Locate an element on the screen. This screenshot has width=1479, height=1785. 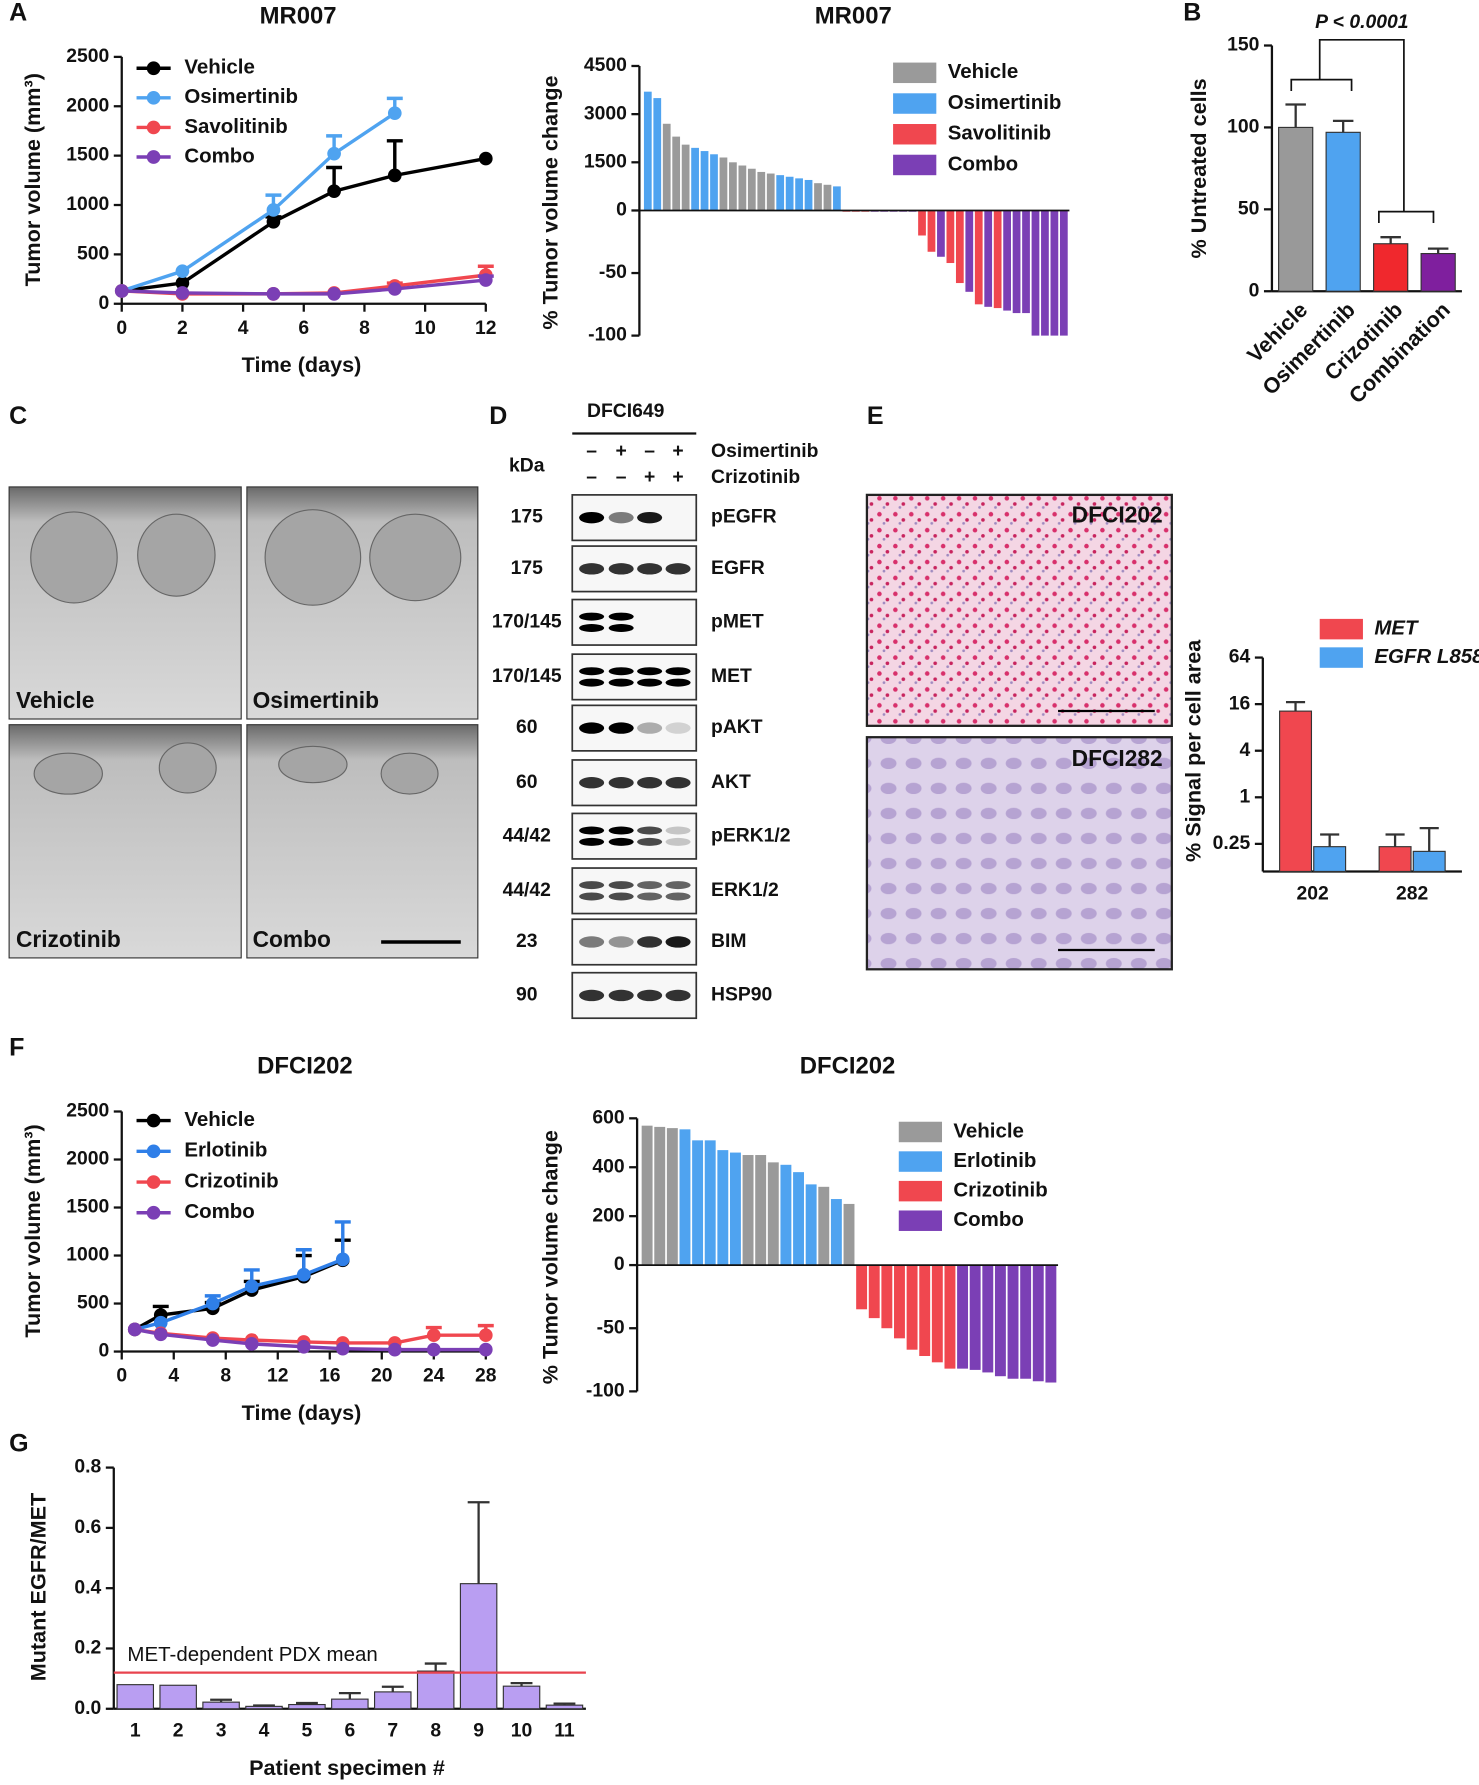
x-tick-label: 7 is located at coordinates (392, 1731).